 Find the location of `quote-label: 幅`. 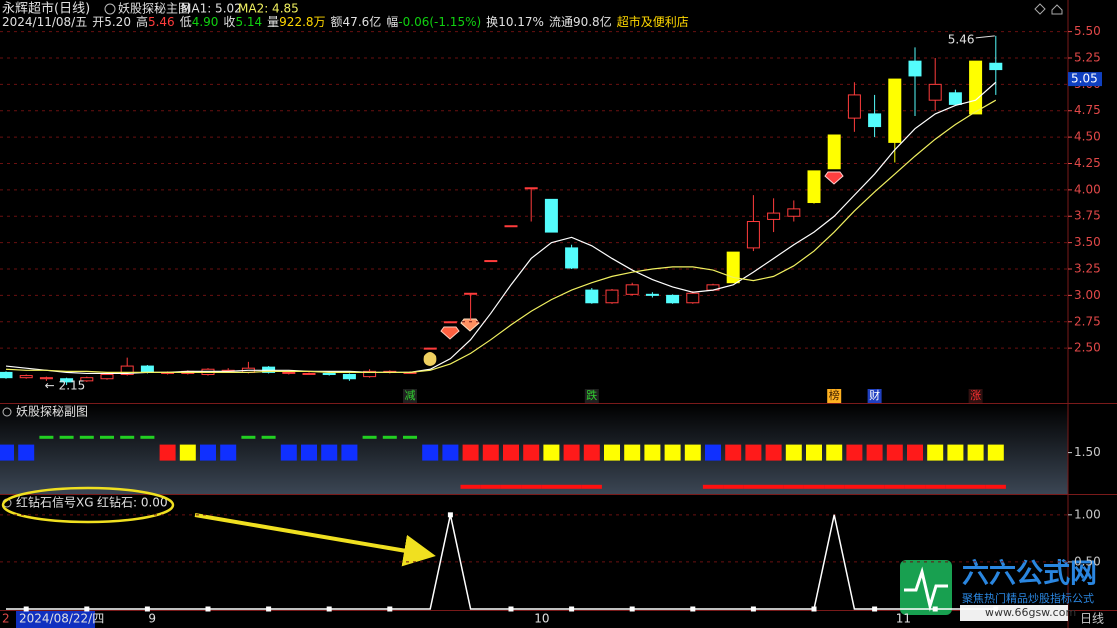

quote-label: 幅 is located at coordinates (392, 21).